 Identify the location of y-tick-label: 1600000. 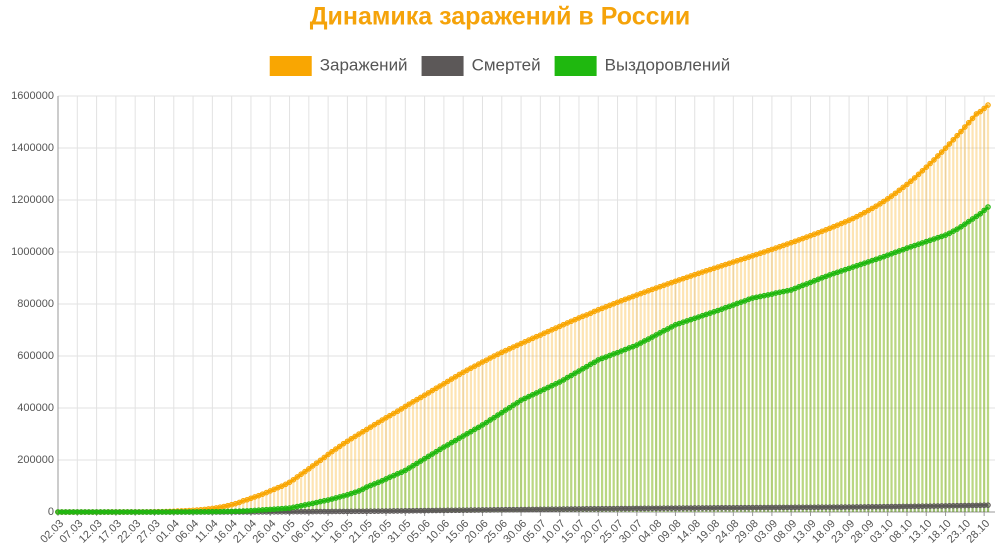
(32, 96).